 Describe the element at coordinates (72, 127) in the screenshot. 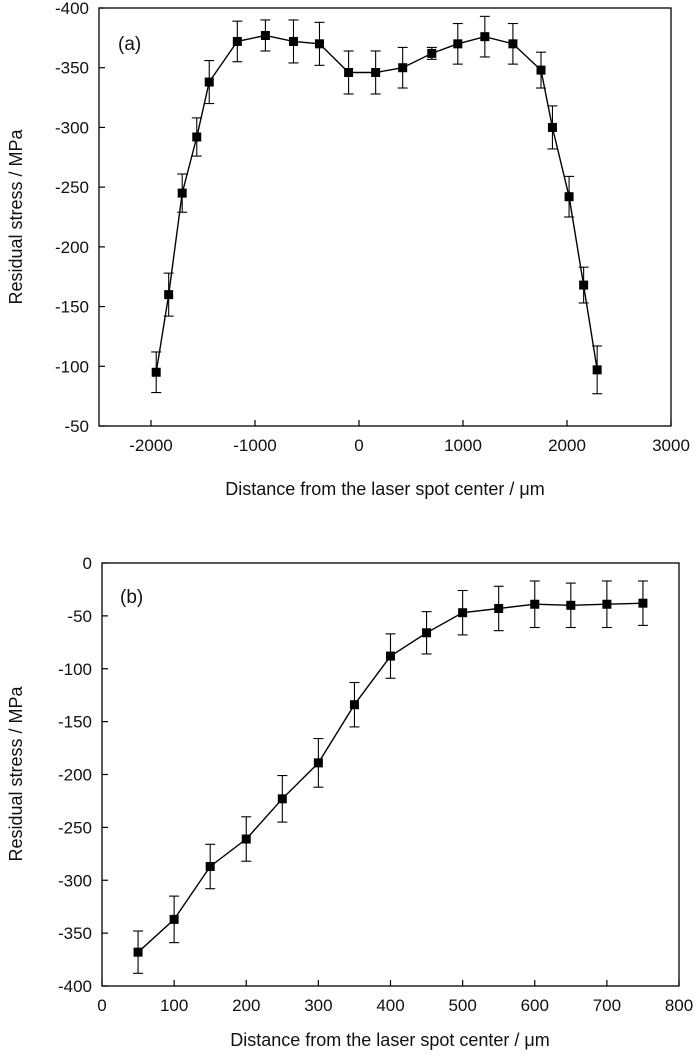

I see `y-tick-label-a: -300` at that location.